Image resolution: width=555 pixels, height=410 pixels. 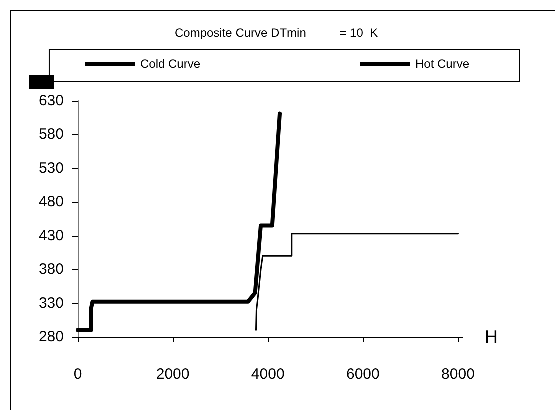 What do you see at coordinates (51, 303) in the screenshot?
I see `y-tick-label: 330` at bounding box center [51, 303].